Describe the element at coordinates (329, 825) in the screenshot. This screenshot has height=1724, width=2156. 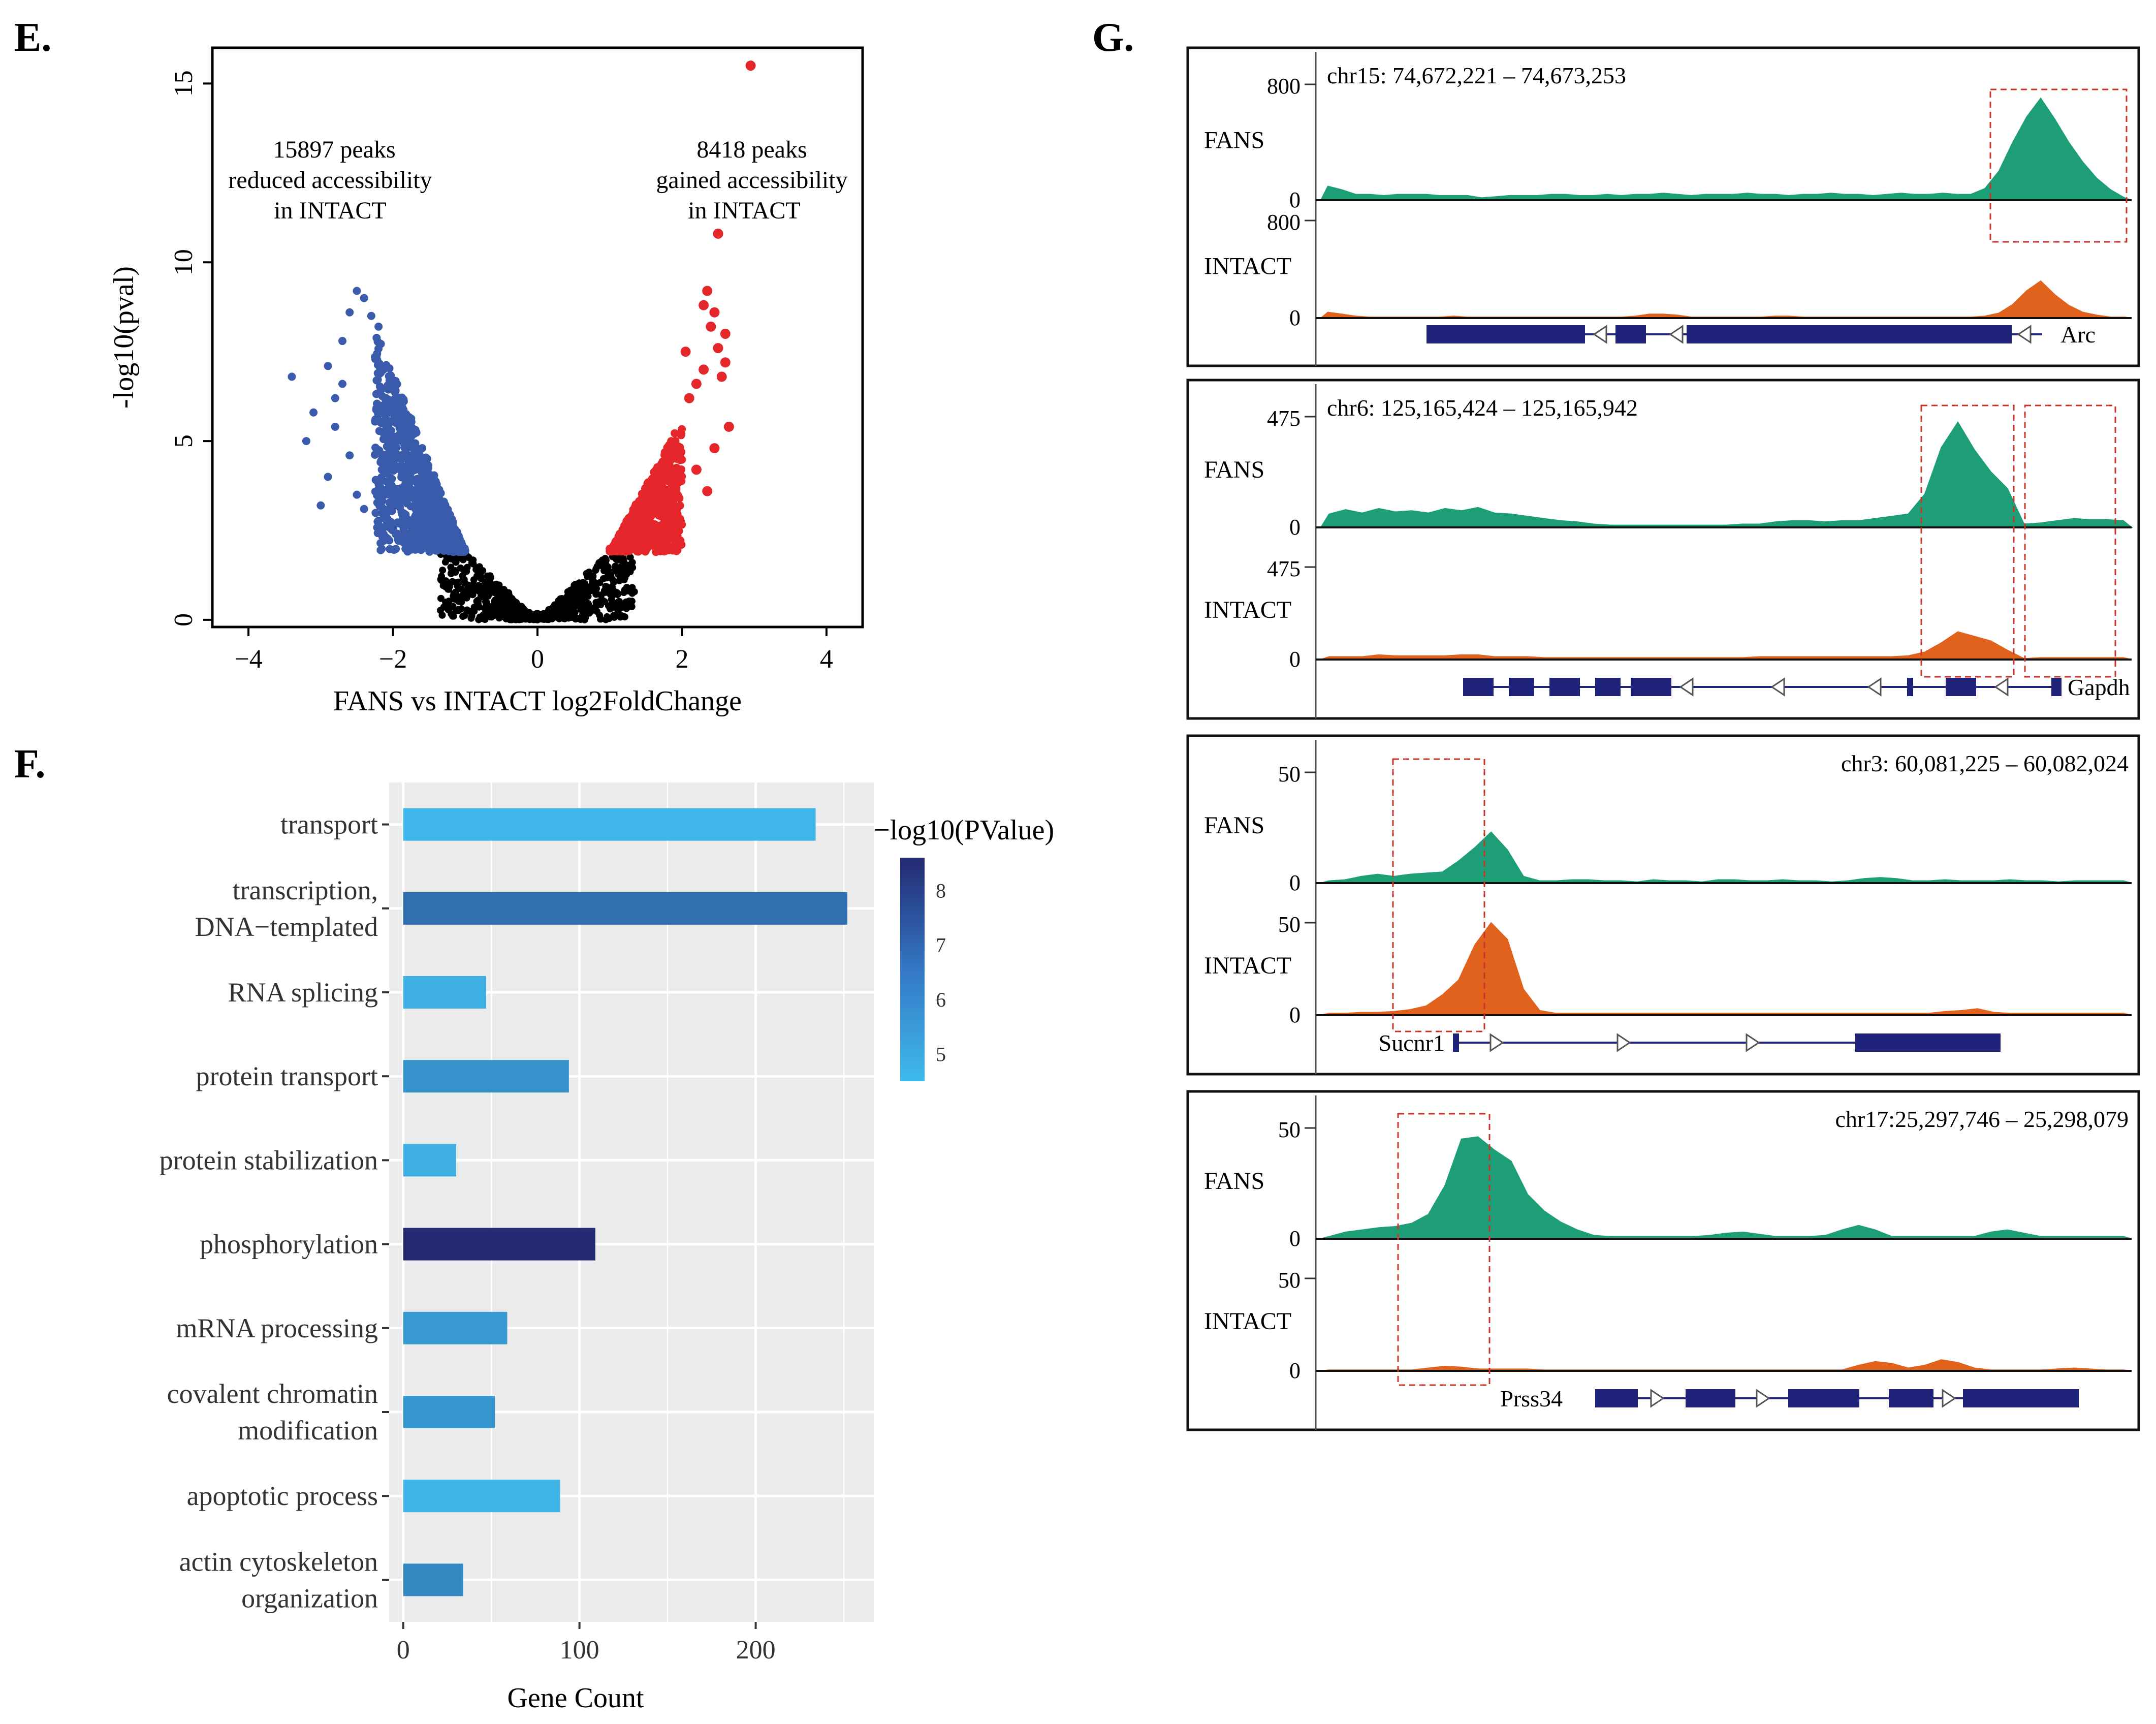
I see `category-label: transport` at that location.